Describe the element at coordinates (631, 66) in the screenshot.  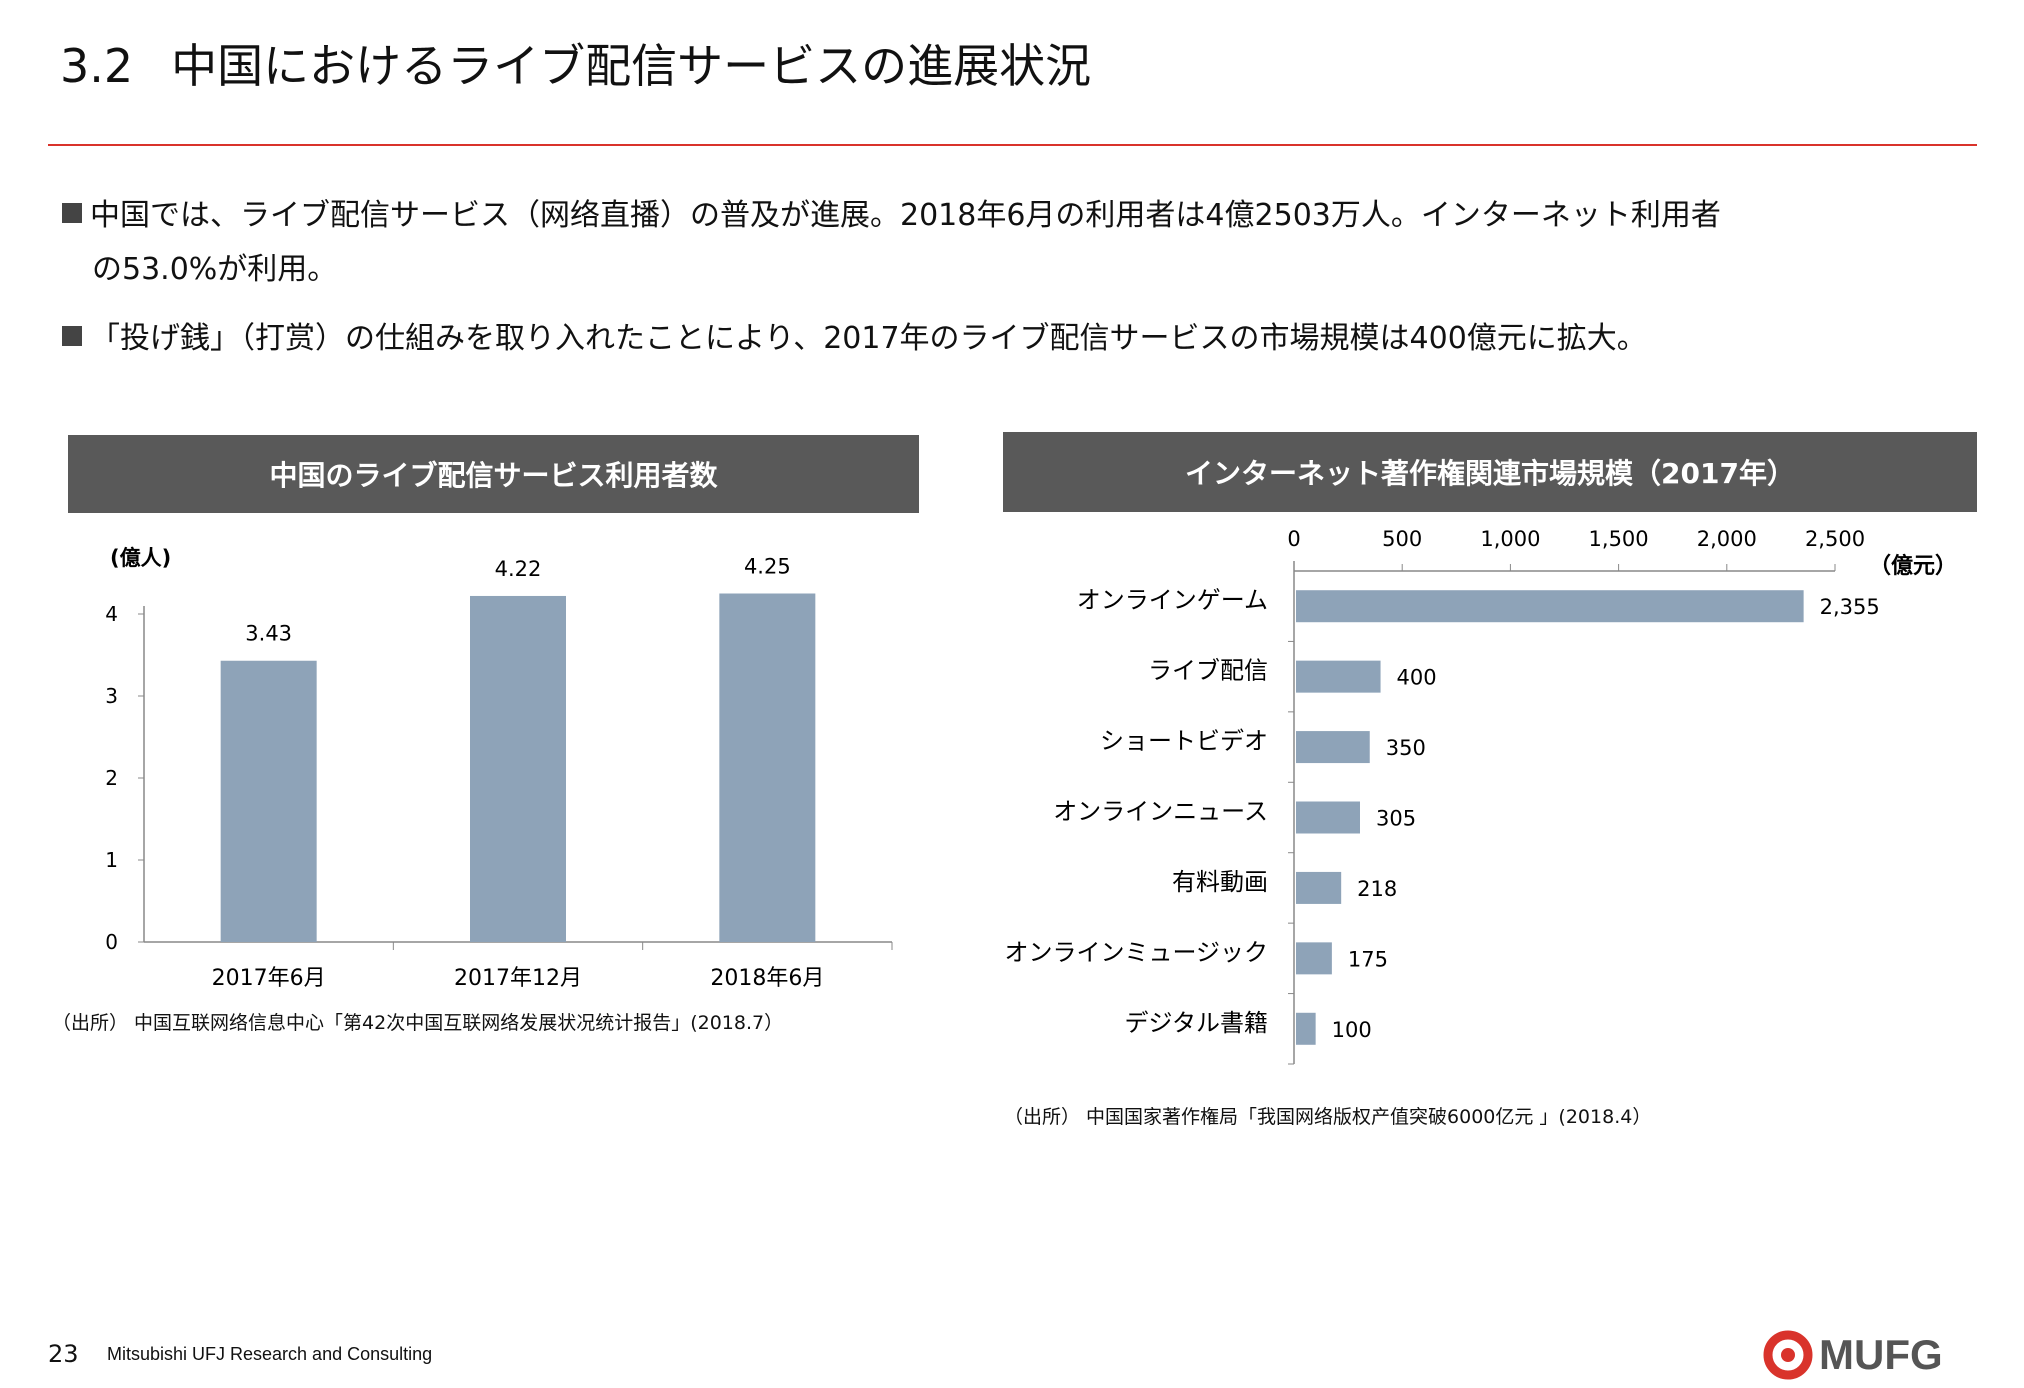
I see `title-text: 中国におけるライブ配信サービスの進展状況` at that location.